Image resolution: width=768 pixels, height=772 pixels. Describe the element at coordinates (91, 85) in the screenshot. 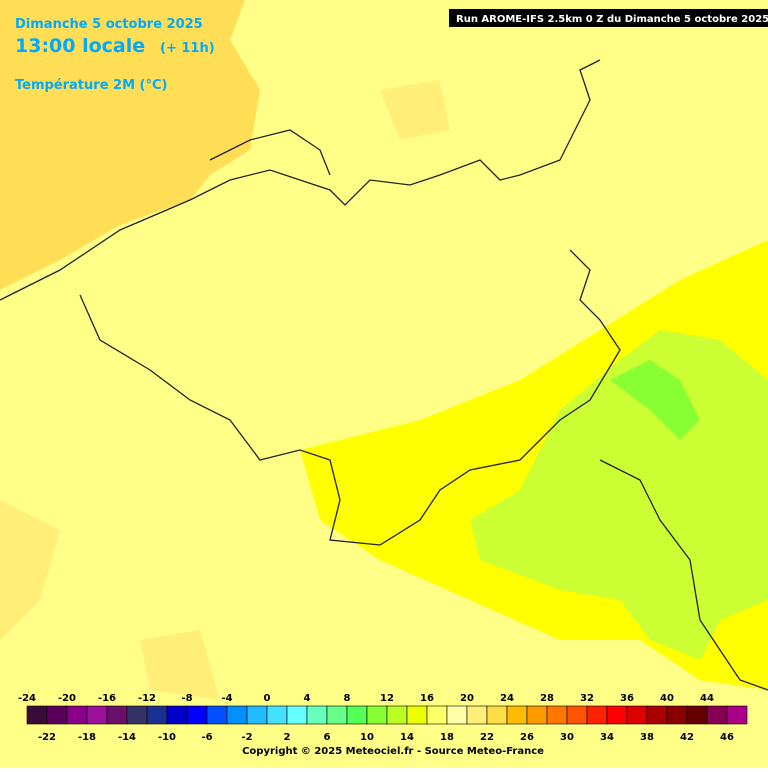

I see `parameter: Température 2M (°C)` at that location.